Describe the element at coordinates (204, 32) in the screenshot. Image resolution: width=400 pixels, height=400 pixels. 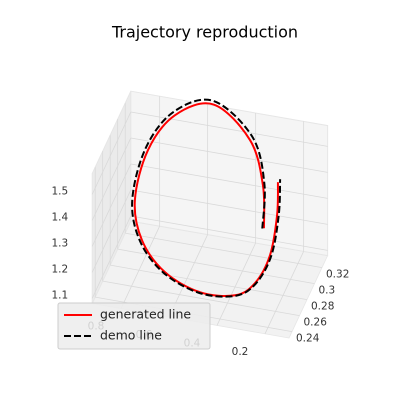
I see `chart-title: Trajectory reproduction` at that location.